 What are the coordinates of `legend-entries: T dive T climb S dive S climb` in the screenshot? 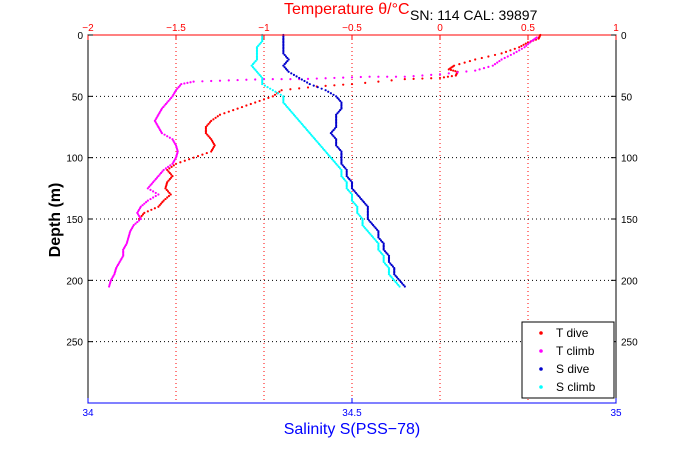 It's located at (567, 360).